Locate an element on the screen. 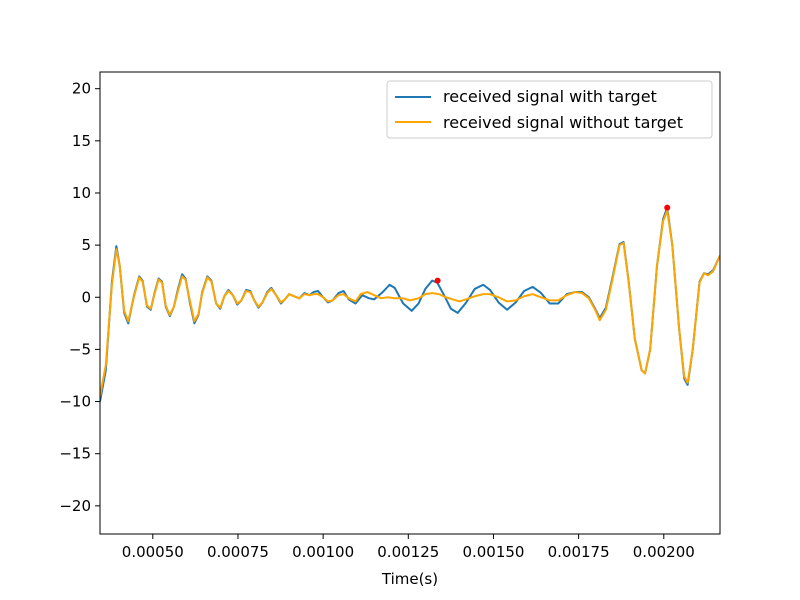  y-tick-label: 20 is located at coordinates (81, 89).